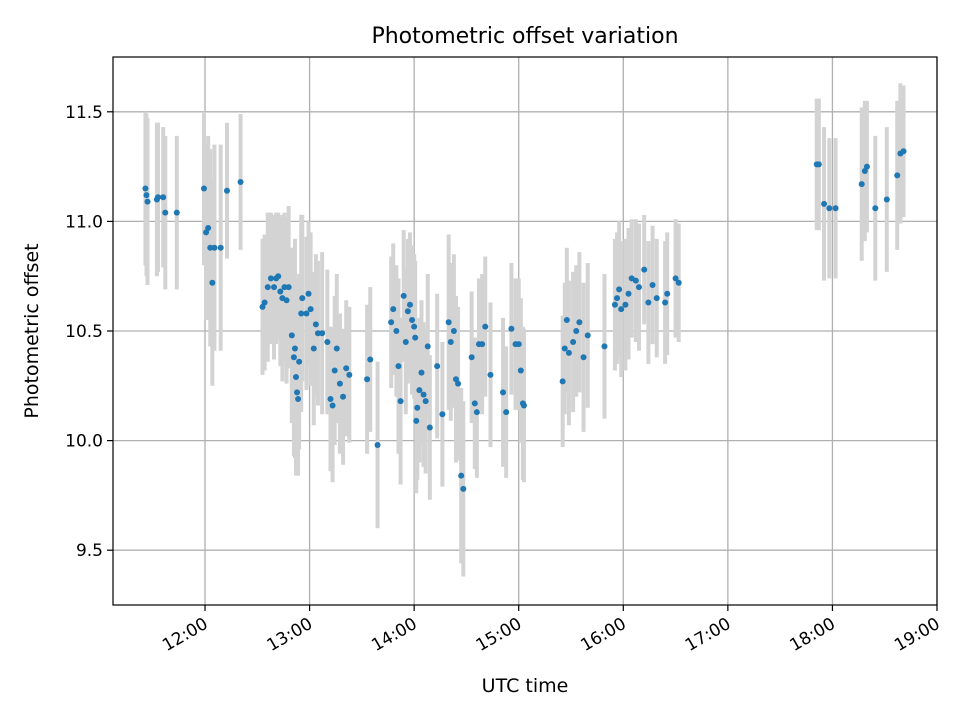  I want to click on y-tick-label: 10.0, so click(84, 442).